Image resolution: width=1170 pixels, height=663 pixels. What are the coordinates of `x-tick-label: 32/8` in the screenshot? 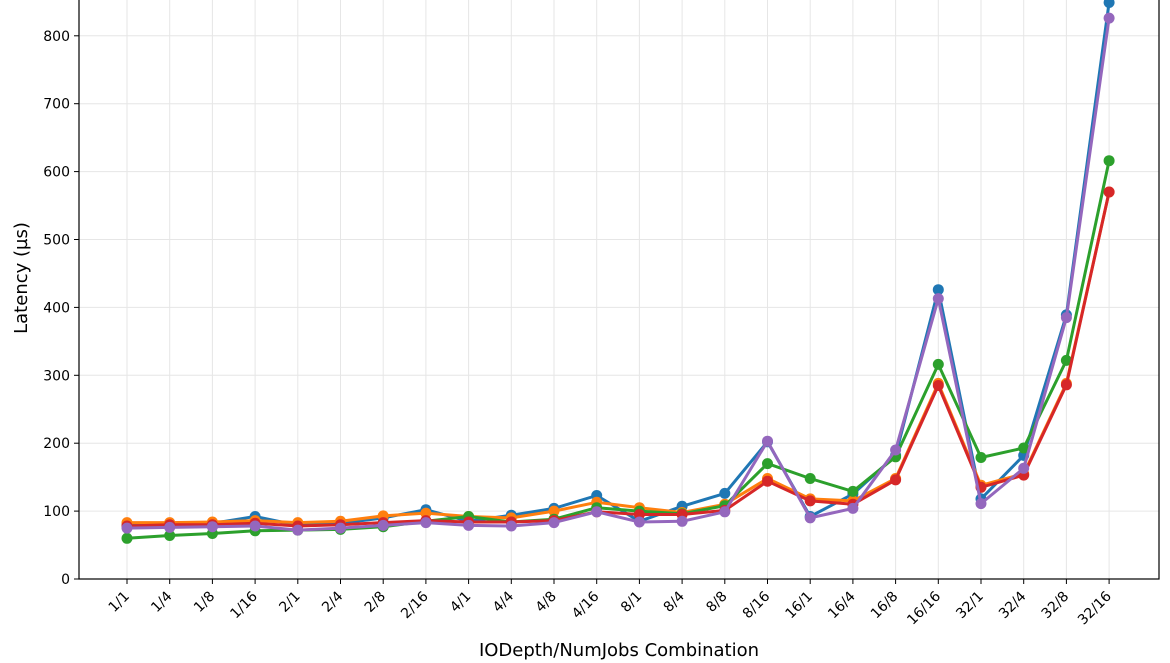 It's located at (1056, 606).